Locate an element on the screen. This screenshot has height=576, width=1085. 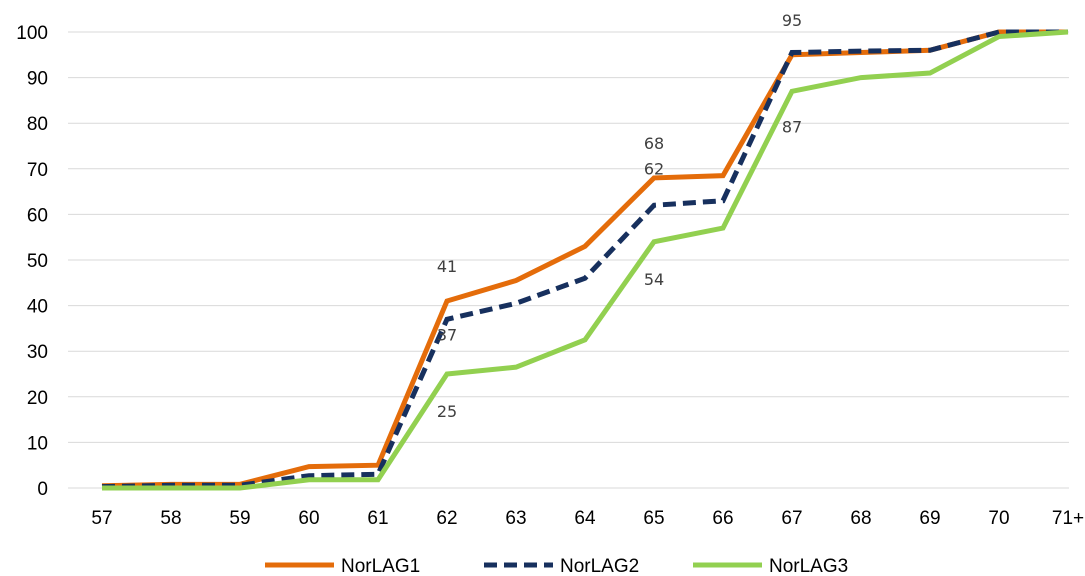
x-tick-label: 62 is located at coordinates (446, 518).